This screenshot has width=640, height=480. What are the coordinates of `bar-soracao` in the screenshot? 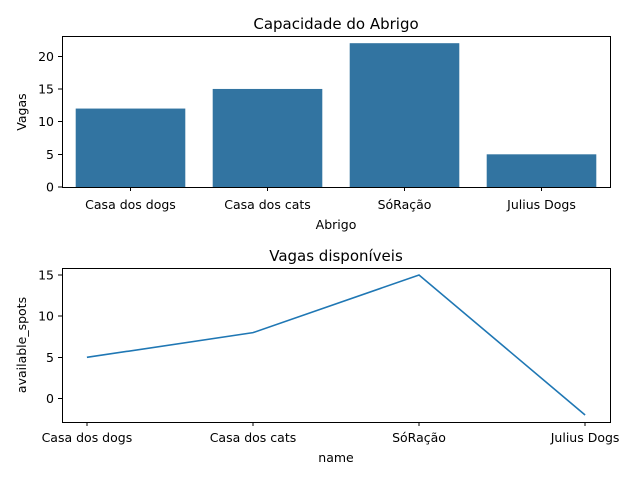 It's located at (404, 115).